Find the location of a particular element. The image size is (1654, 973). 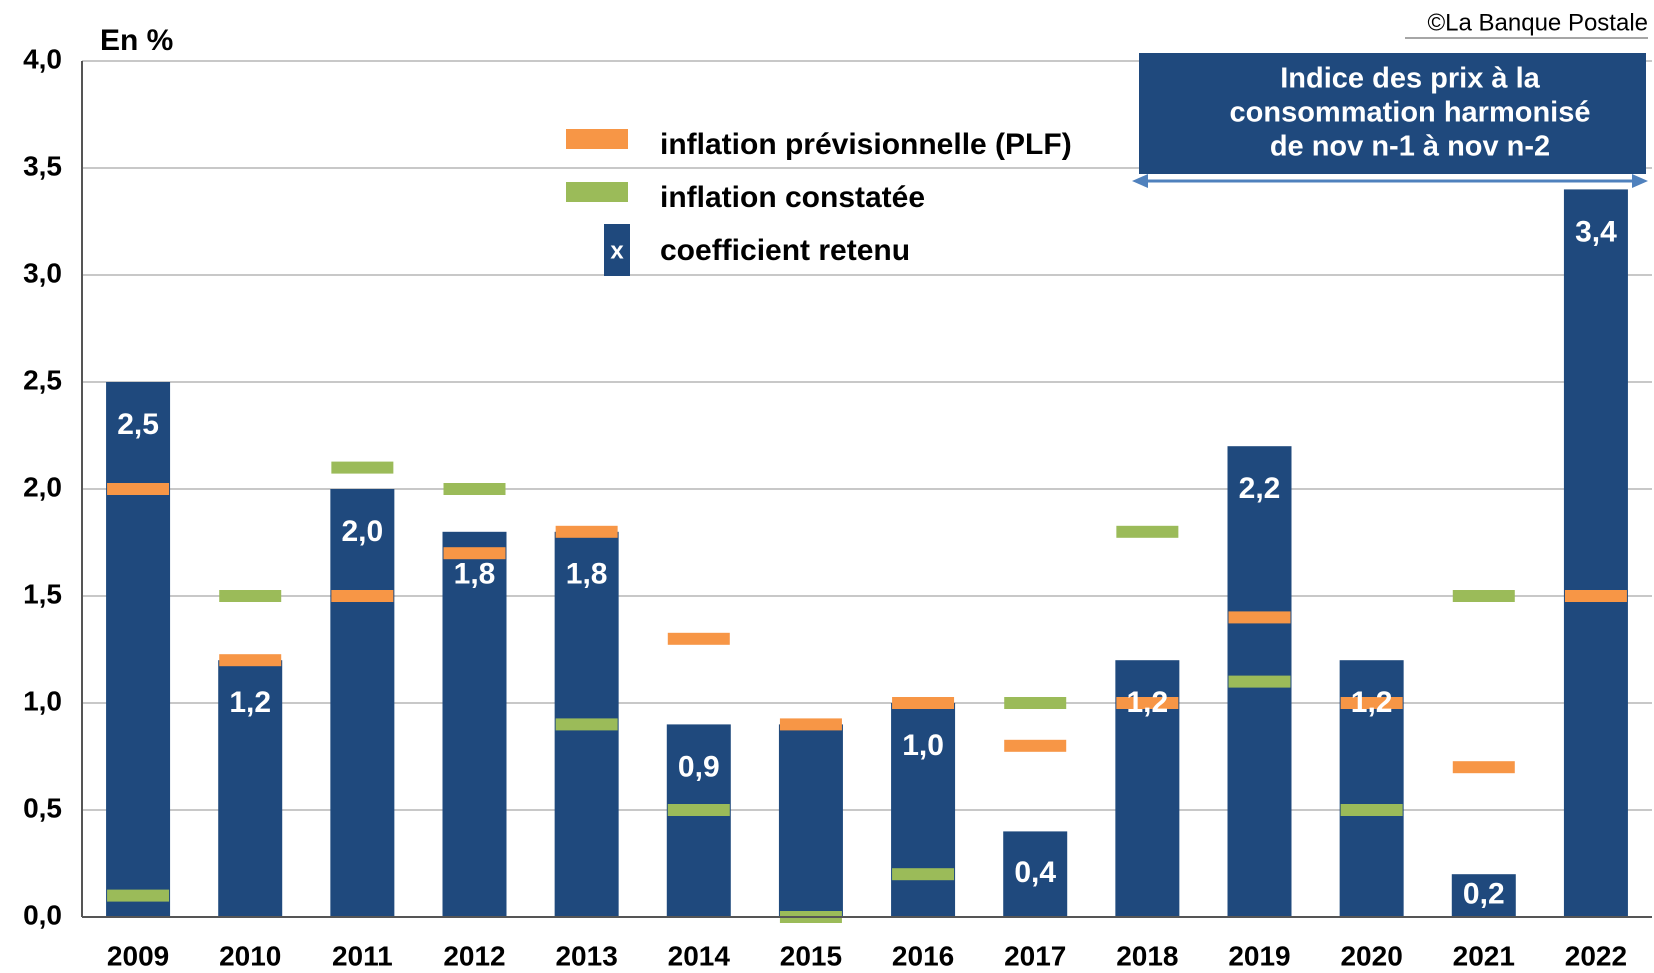

legend-label: inflation prévisionnelle (PLF) is located at coordinates (866, 144).